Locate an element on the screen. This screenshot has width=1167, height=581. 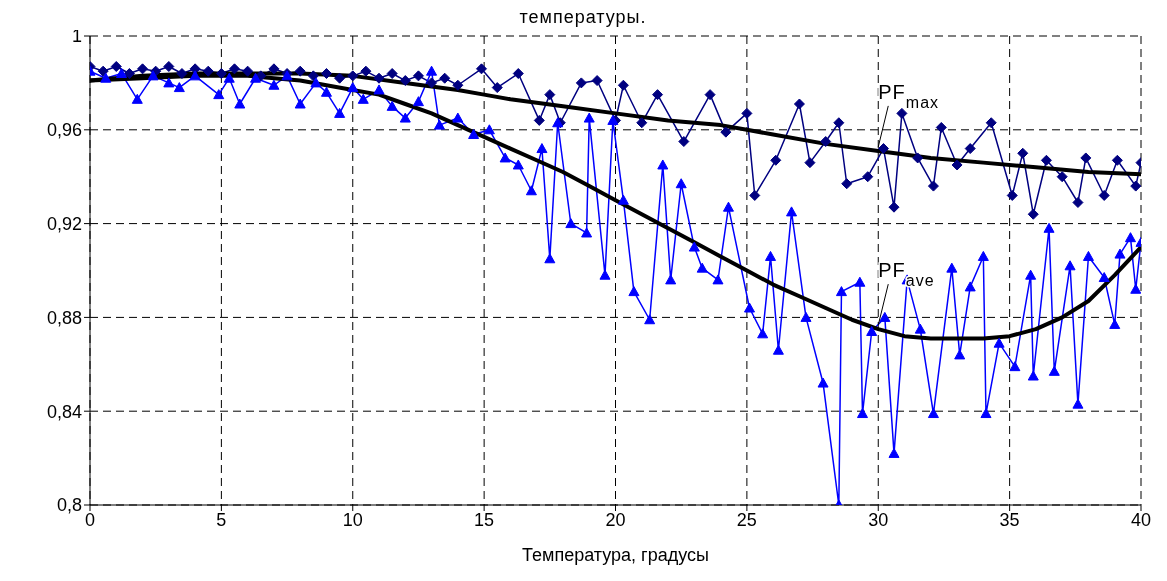
chart-title: температуры. is located at coordinates (583, 17).